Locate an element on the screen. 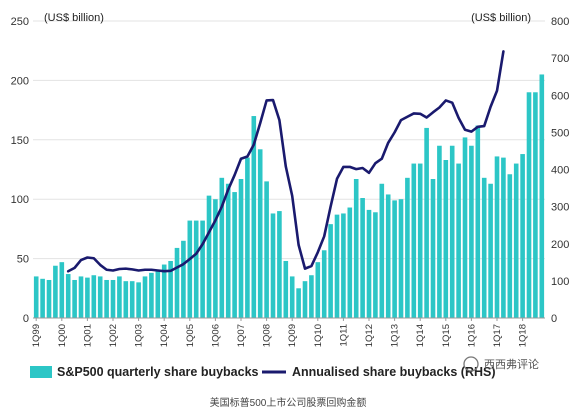 This screenshot has width=576, height=413. legend-label-buybacks: S&P500 quarterly share buybacks is located at coordinates (158, 372).